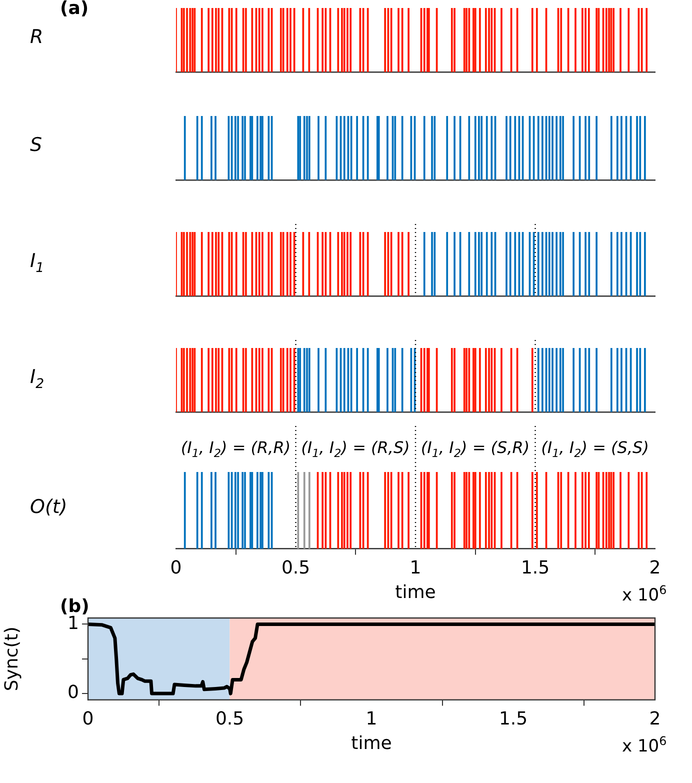 The height and width of the screenshot is (783, 692). Describe the element at coordinates (235, 449) in the screenshot. I see `text: (I$_{1}$, I$_{2}$) = (R,R)` at that location.